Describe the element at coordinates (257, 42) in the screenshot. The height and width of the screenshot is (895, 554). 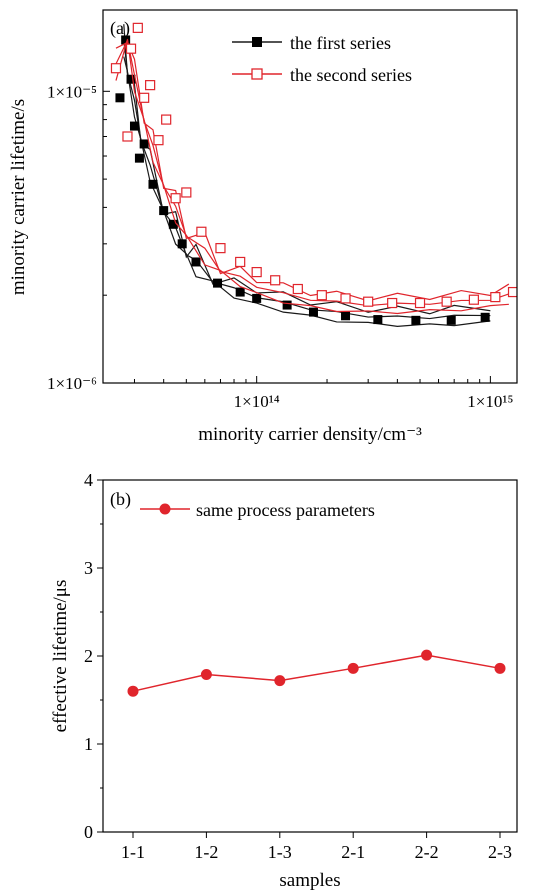
I see `legend-marker-first-series` at that location.